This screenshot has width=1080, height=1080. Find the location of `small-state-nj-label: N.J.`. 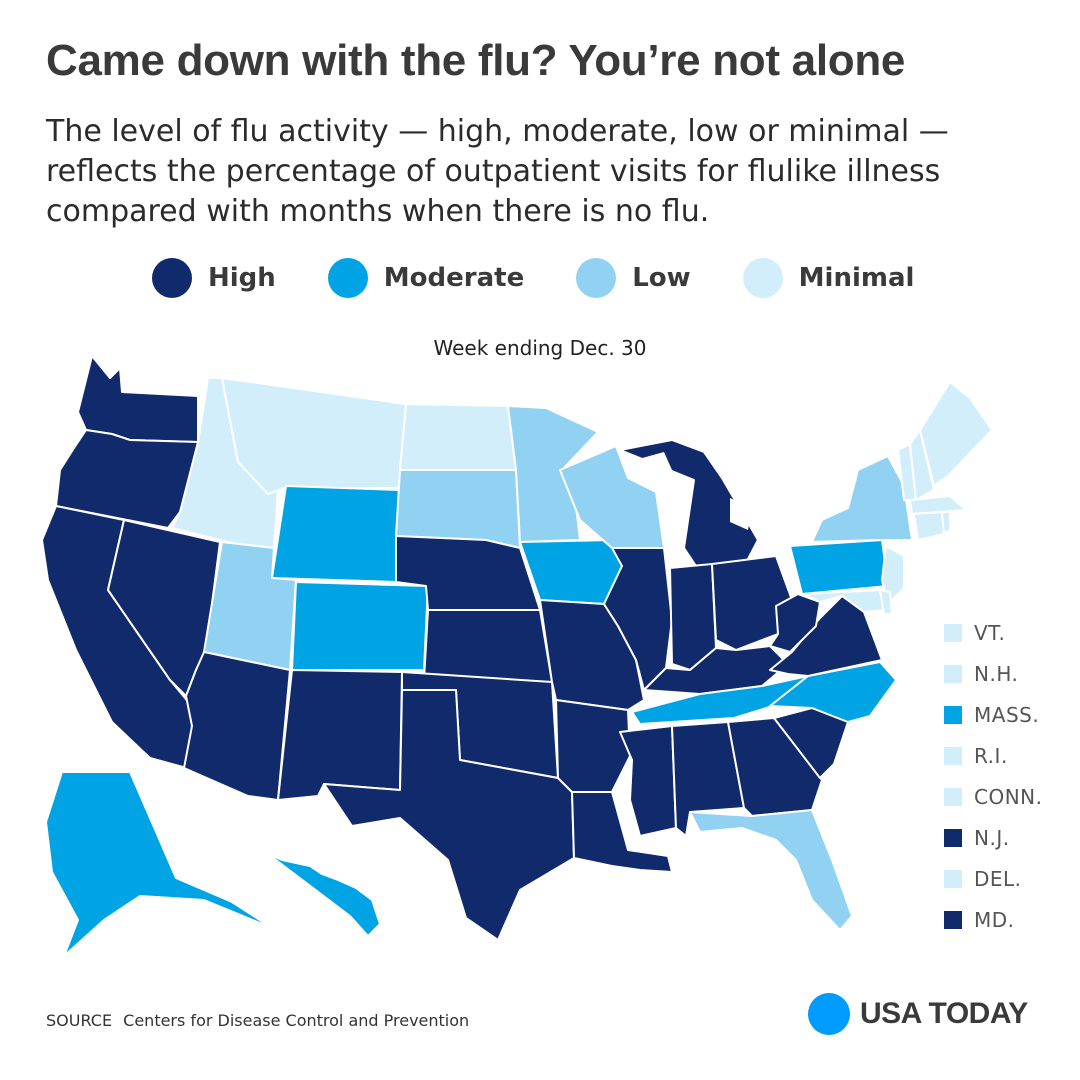

small-state-nj-label: N.J. is located at coordinates (992, 837).